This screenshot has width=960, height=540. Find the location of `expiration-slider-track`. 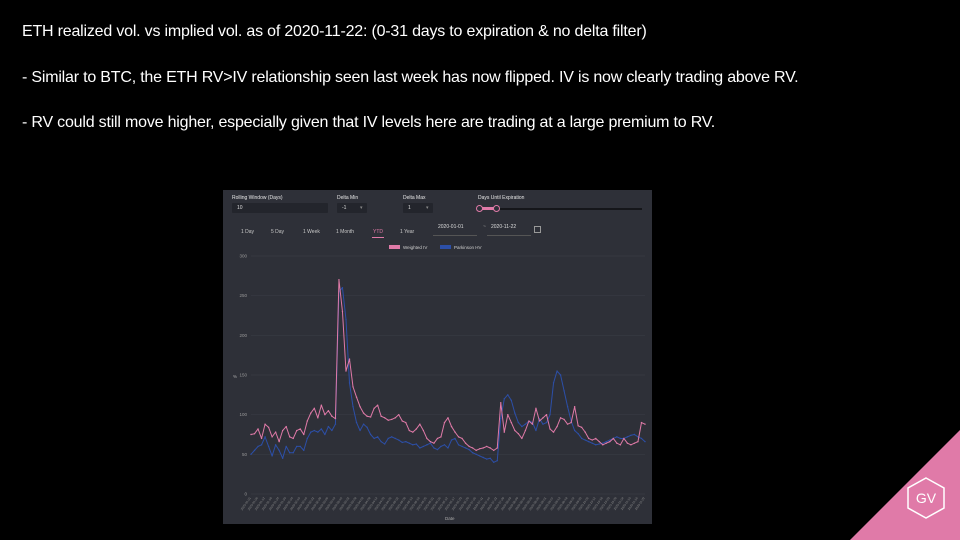

expiration-slider-track is located at coordinates (560, 209).